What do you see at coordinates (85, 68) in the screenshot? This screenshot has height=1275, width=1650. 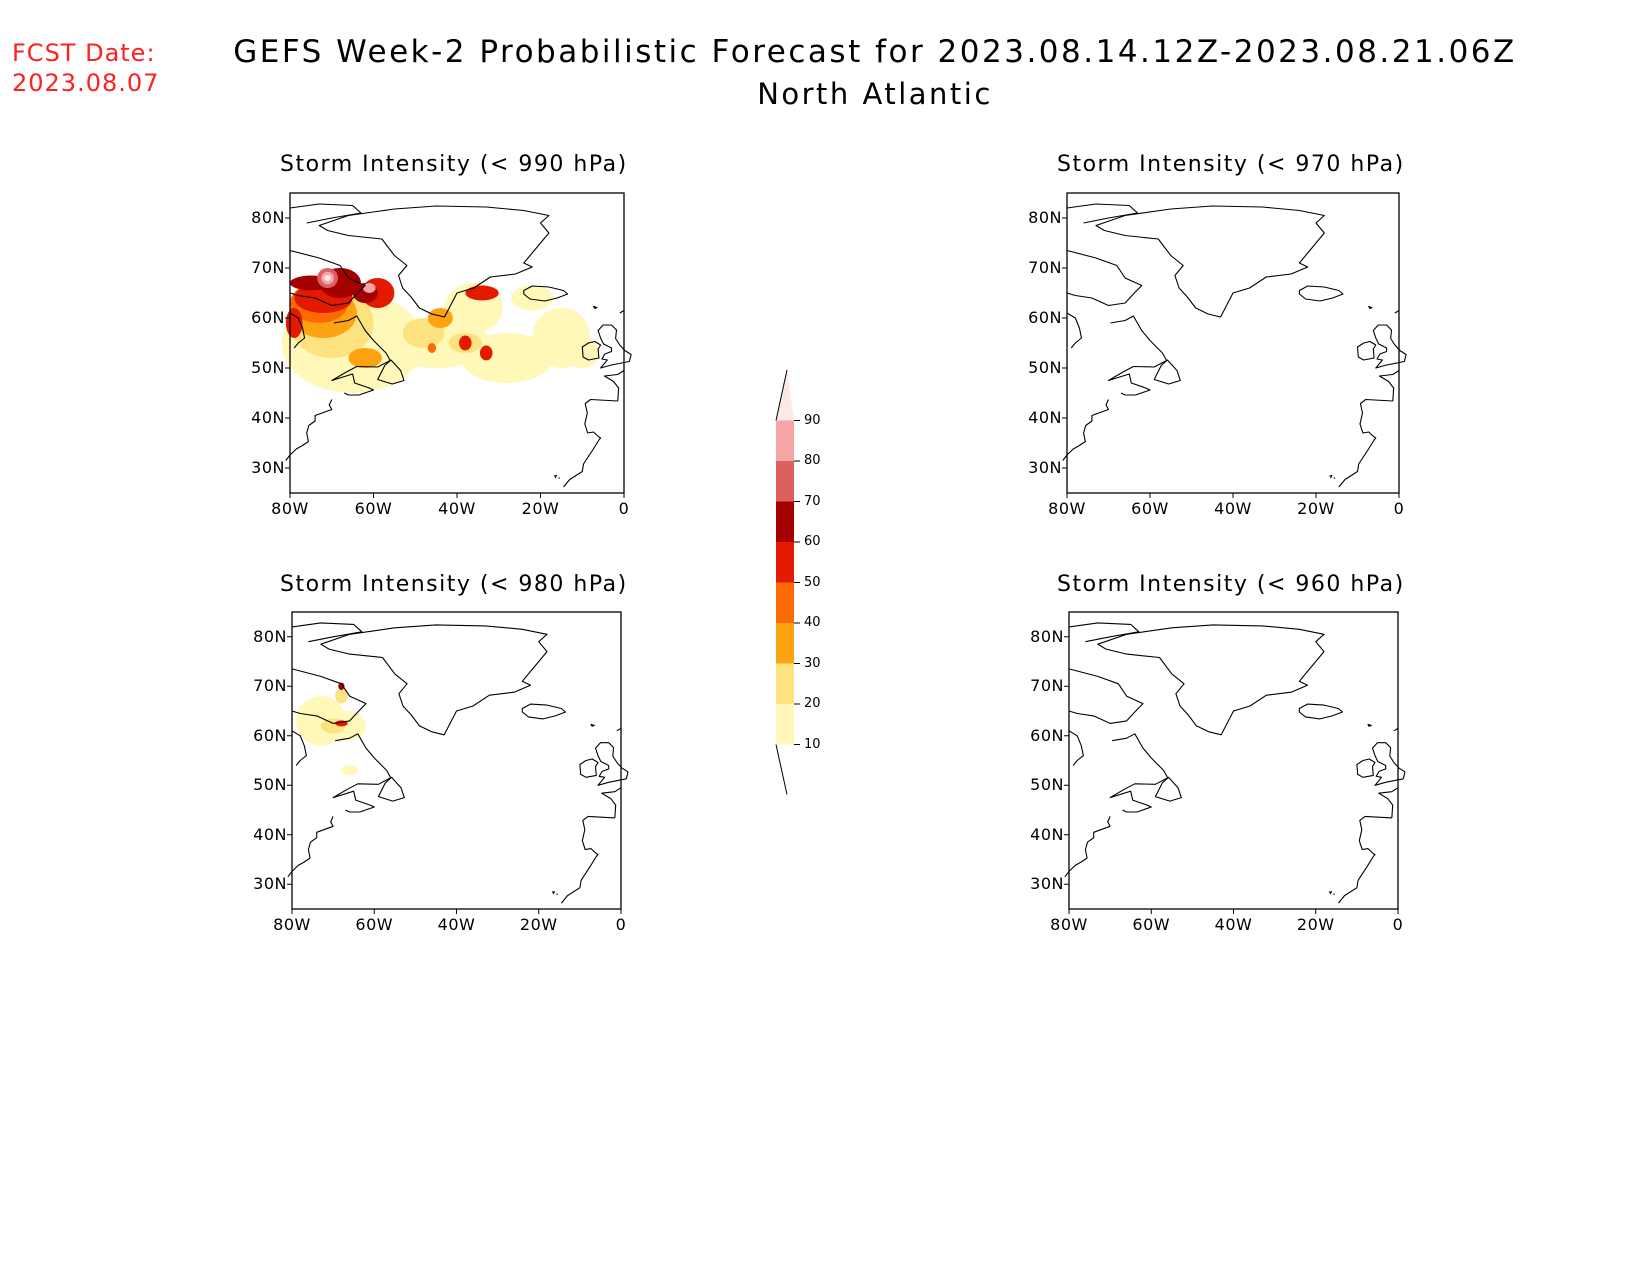 I see `forecast-date-block: FCST Date: 2023.08.07` at bounding box center [85, 68].